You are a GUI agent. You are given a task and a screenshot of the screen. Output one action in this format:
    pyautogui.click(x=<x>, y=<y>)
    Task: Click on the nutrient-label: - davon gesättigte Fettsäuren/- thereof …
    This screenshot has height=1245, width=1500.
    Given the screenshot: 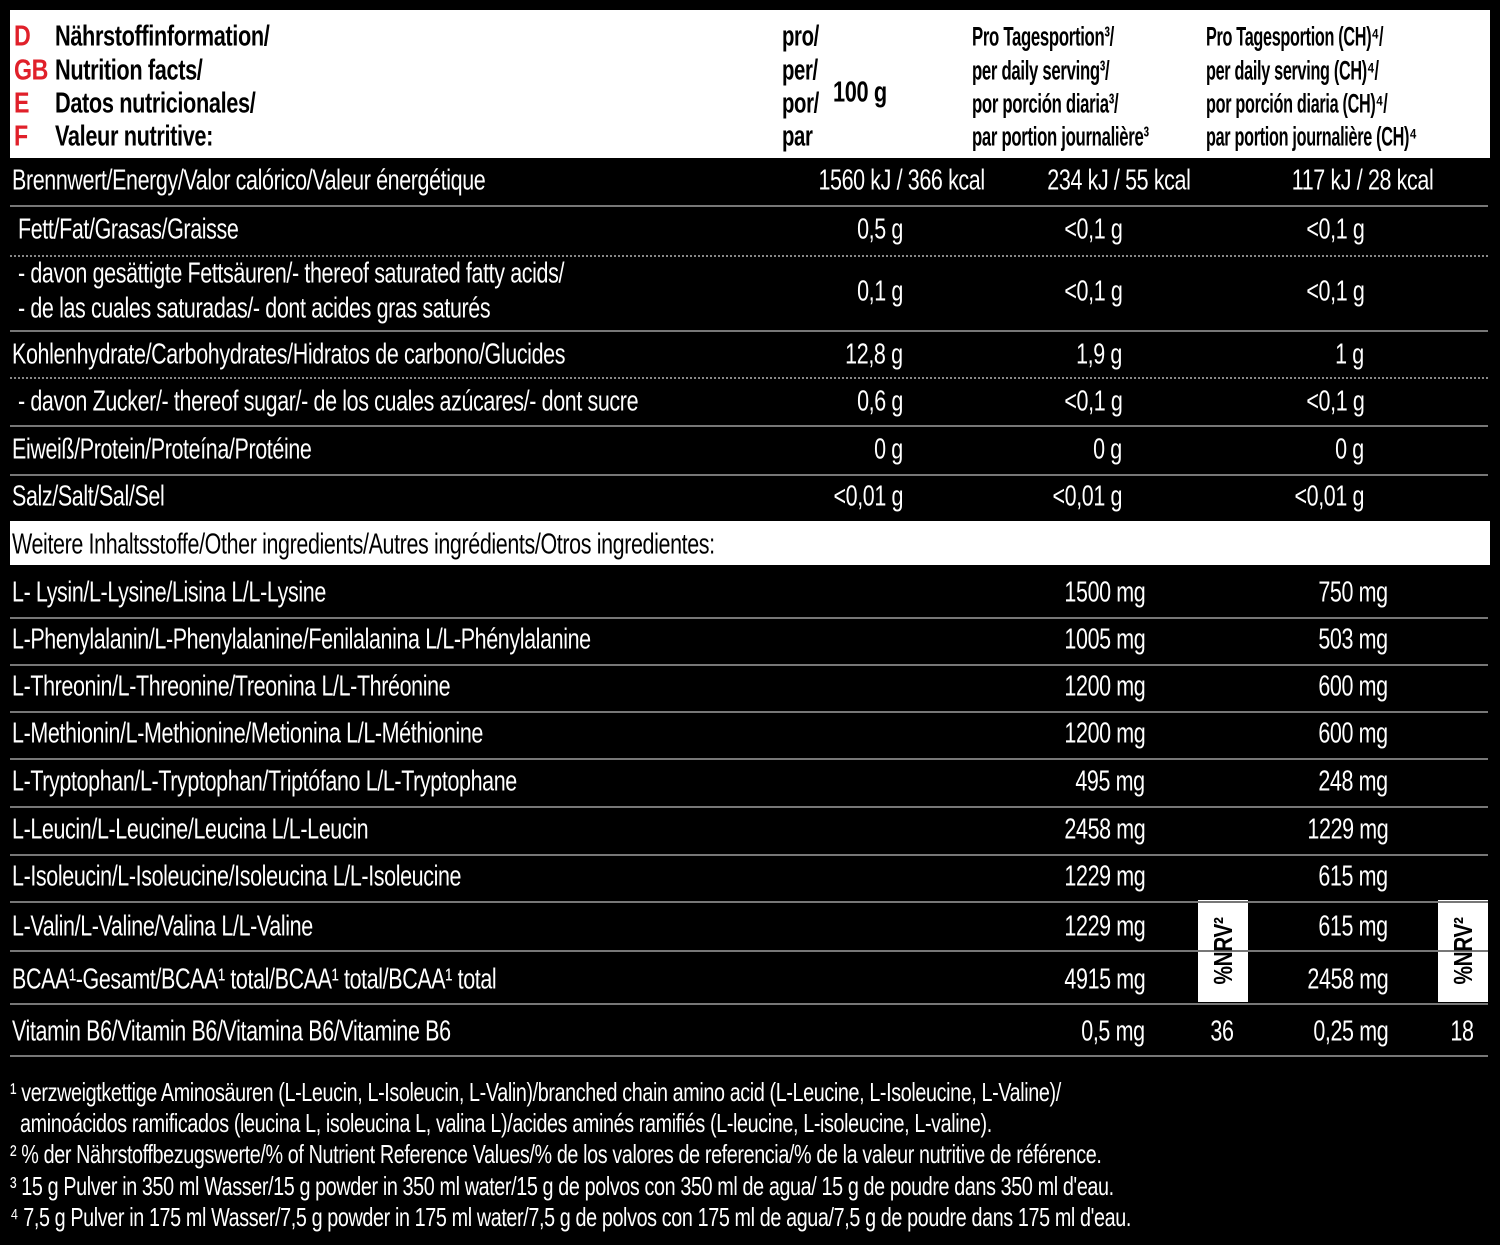 What is the action you would take?
    pyautogui.click(x=291, y=273)
    